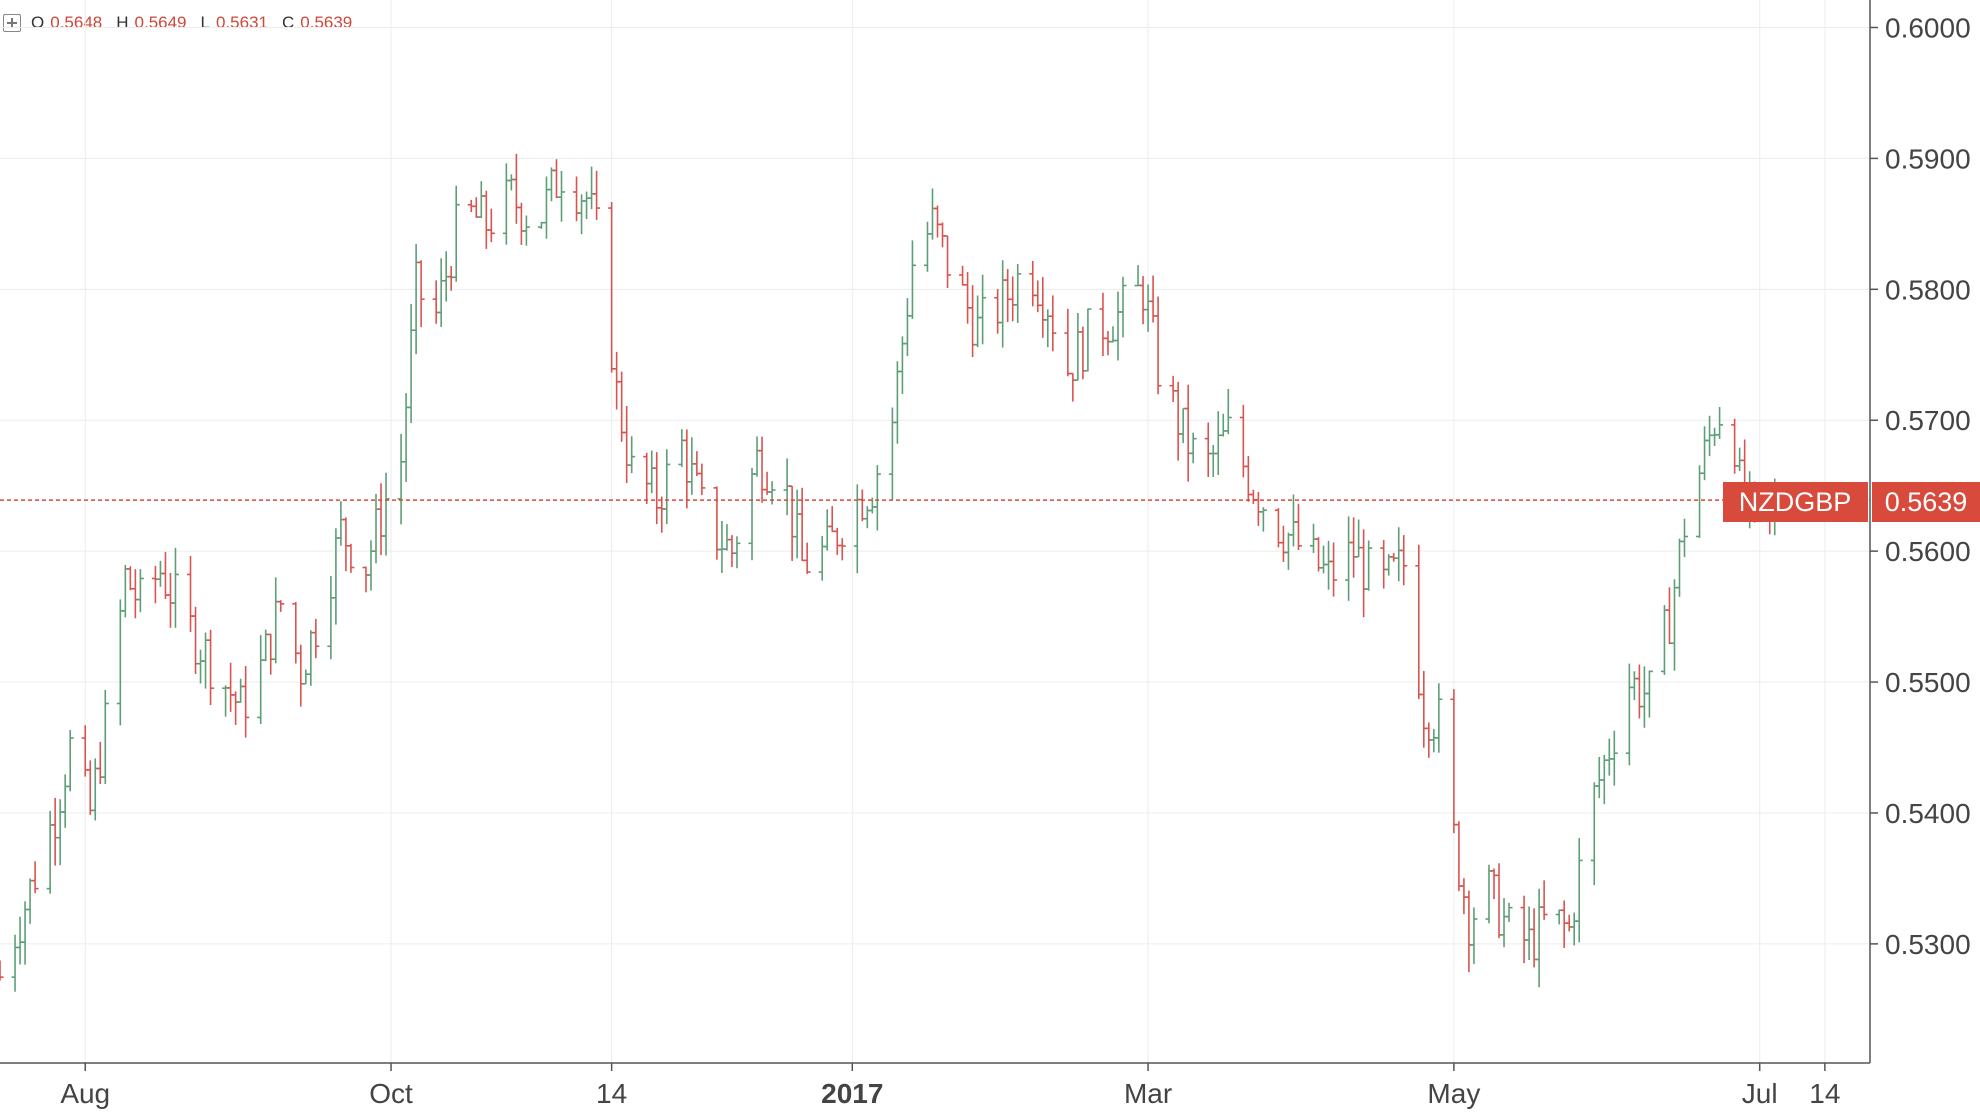  Describe the element at coordinates (1928, 682) in the screenshot. I see `y-tick-label: 0.5500` at that location.